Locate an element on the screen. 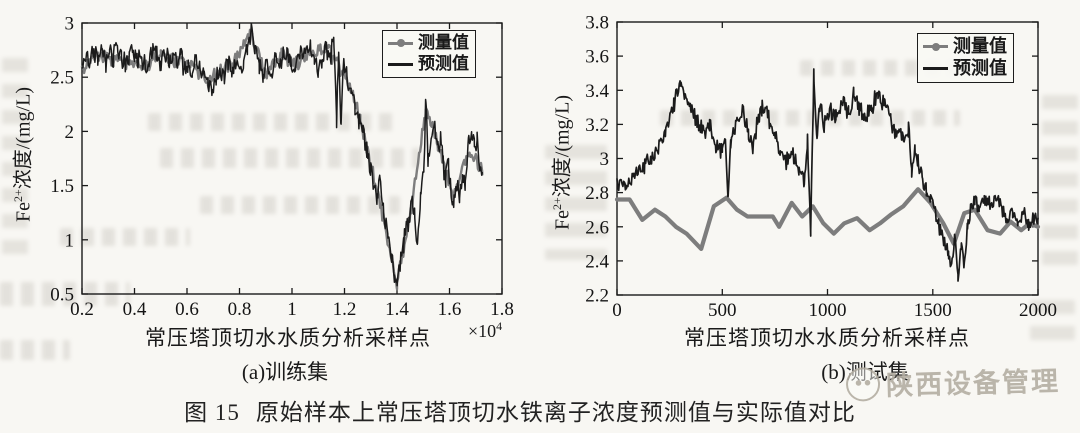 The width and height of the screenshot is (1080, 433). legend-test: 测量值 预测值 is located at coordinates (965, 58).